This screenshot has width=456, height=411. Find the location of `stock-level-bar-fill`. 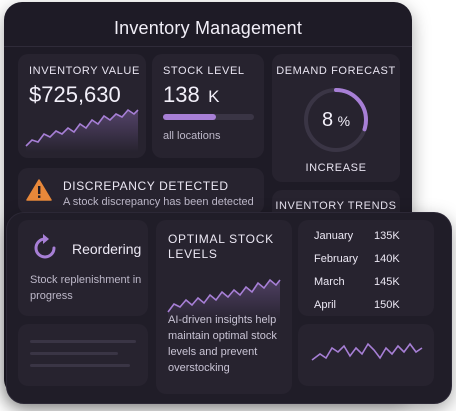

stock-level-bar-fill is located at coordinates (189, 117).